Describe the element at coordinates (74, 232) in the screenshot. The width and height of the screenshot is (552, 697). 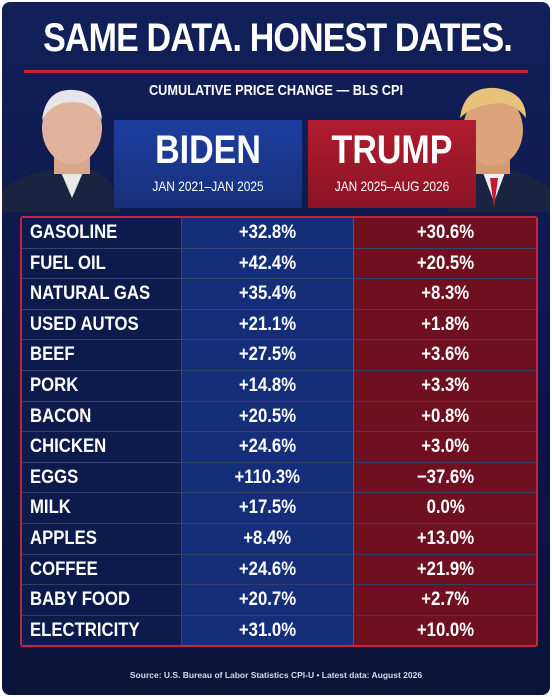
I see `item-label: GASOLINE` at that location.